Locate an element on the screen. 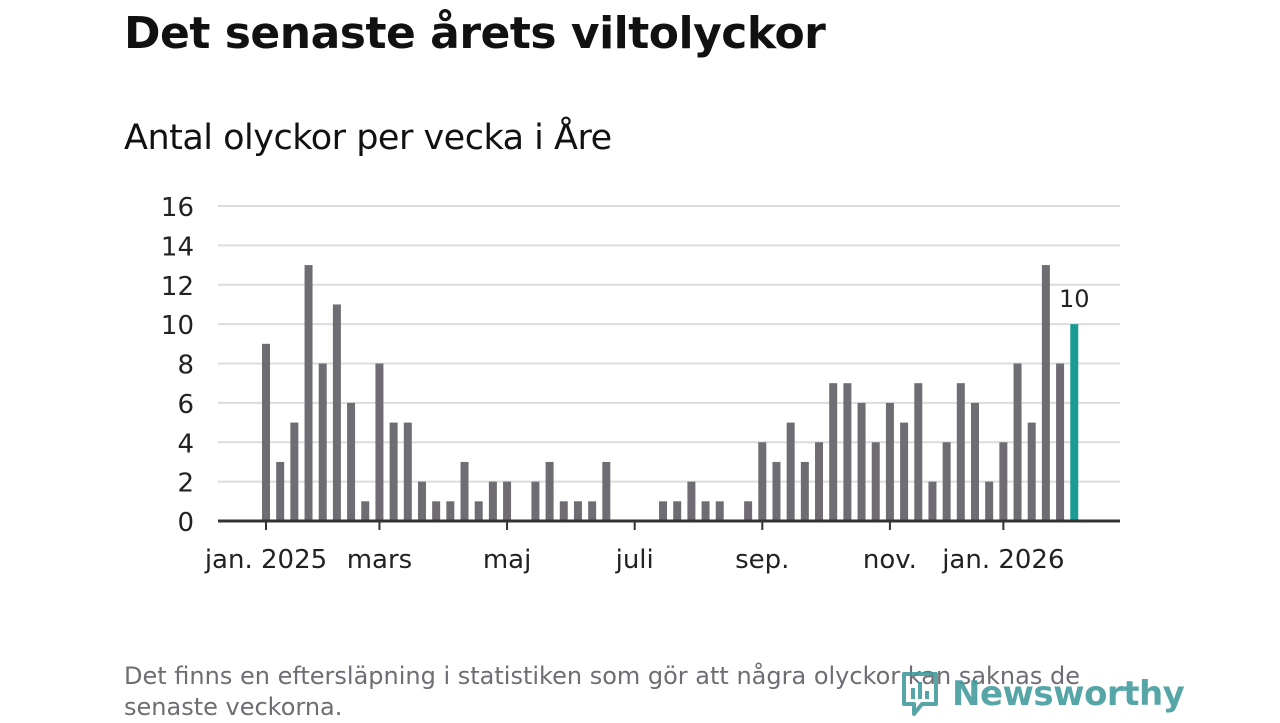 This screenshot has width=1280, height=723. chart-title: Det senaste årets viltolyckor is located at coordinates (475, 33).